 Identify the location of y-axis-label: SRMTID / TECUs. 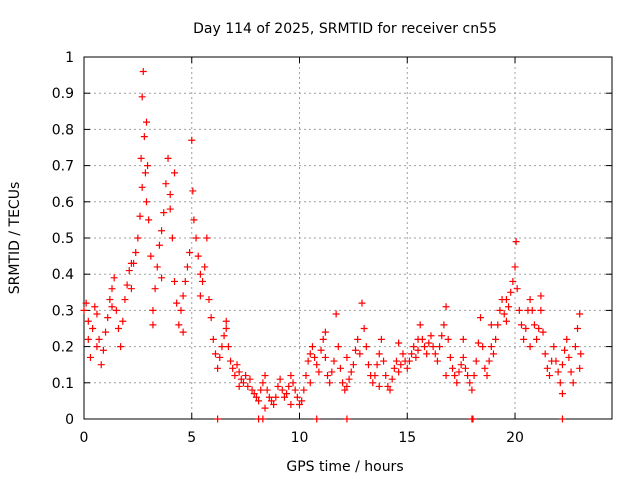
(15, 238).